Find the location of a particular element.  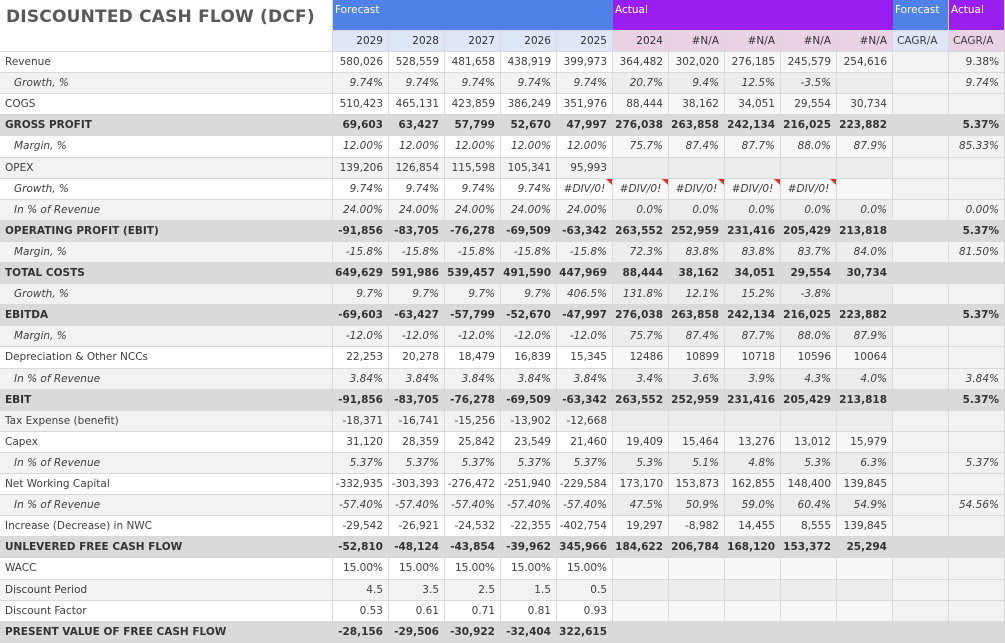

data-cell: 345,966 is located at coordinates (585, 547).